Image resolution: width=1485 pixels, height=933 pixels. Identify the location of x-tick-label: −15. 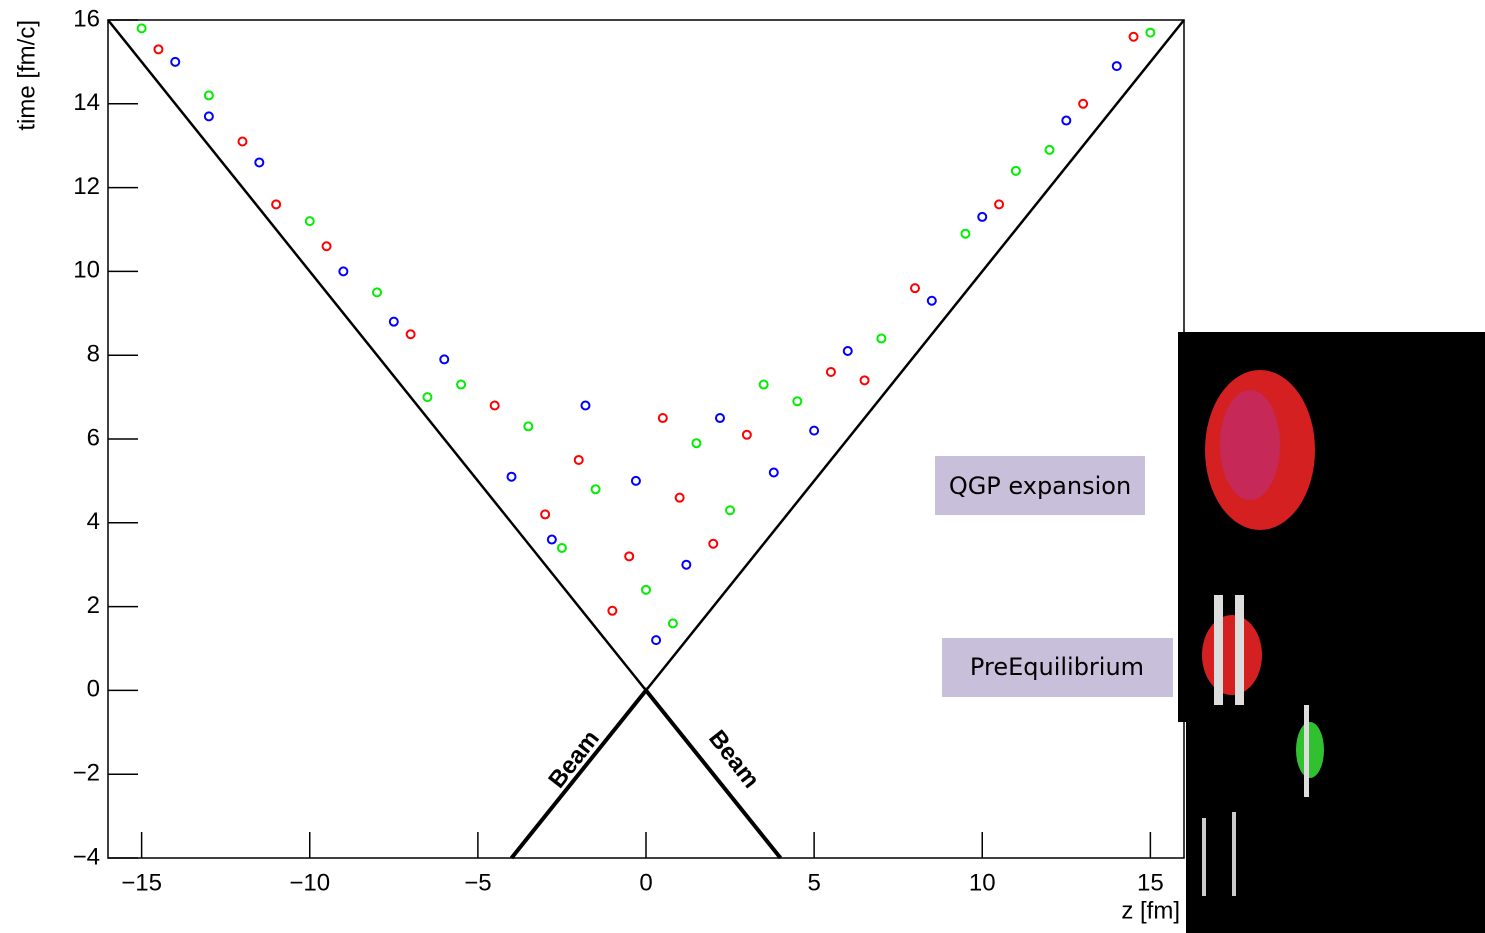
(141, 882).